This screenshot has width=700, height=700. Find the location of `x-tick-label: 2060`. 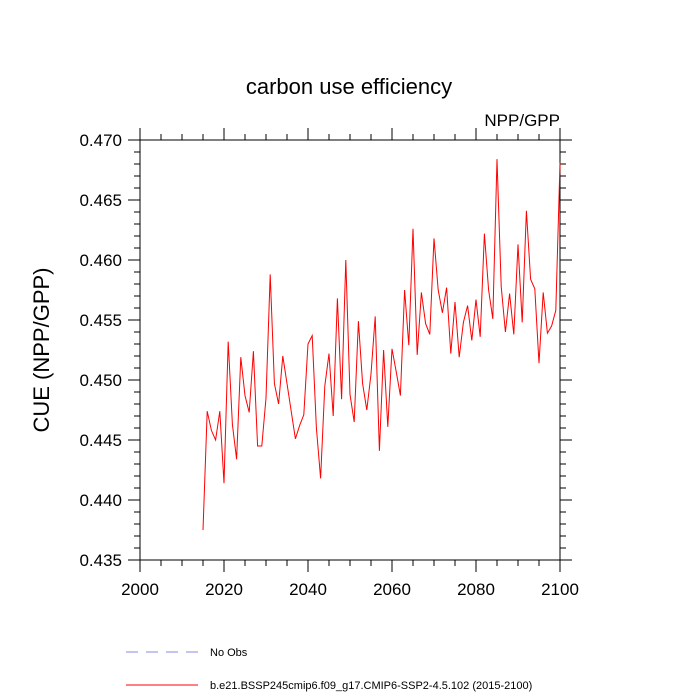

x-tick-label: 2060 is located at coordinates (392, 589).